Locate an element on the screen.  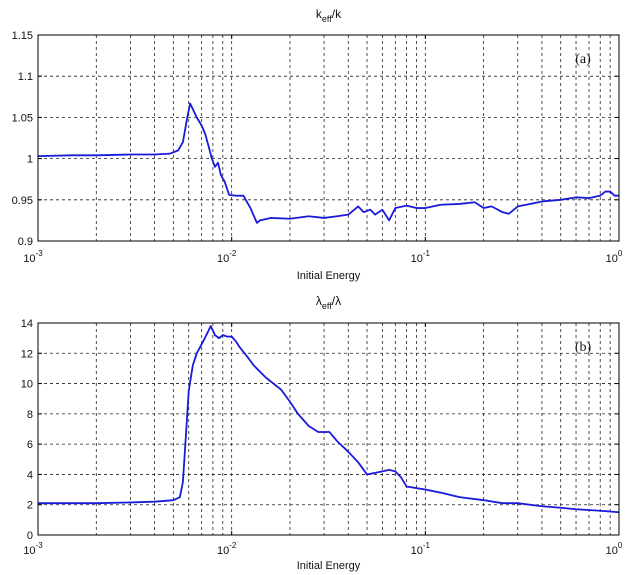
y-tick-label: 0.9 is located at coordinates (25, 242).